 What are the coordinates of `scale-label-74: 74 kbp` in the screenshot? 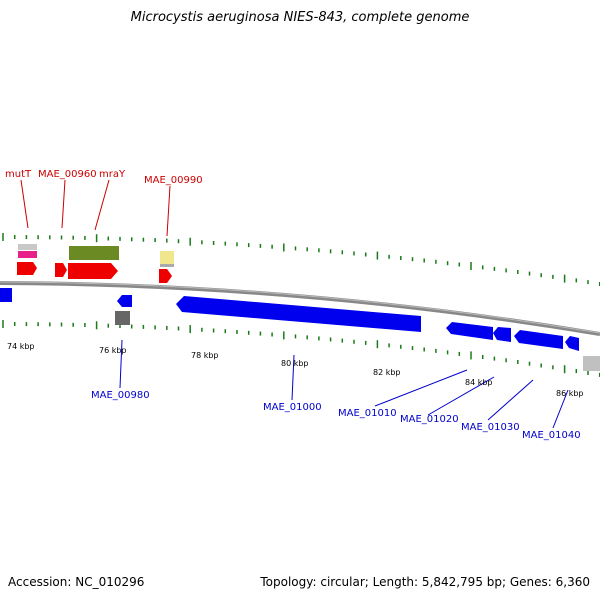 It's located at (21, 346).